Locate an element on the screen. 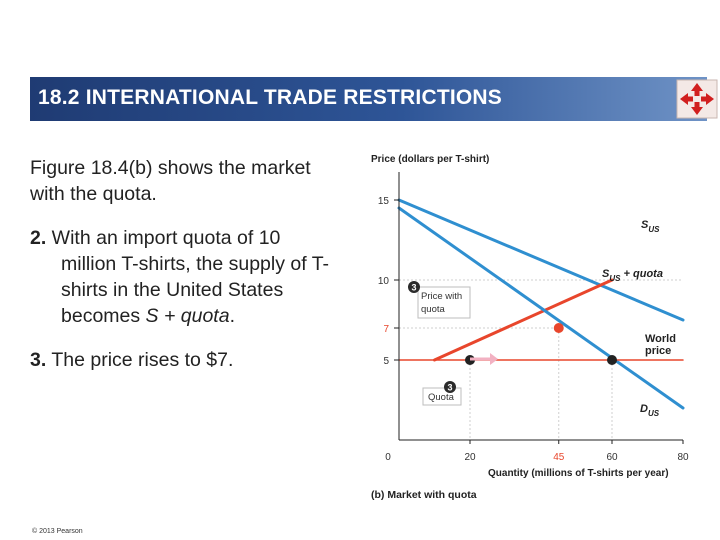 The width and height of the screenshot is (720, 540). y-tick-label-3: 15 is located at coordinates (384, 201).